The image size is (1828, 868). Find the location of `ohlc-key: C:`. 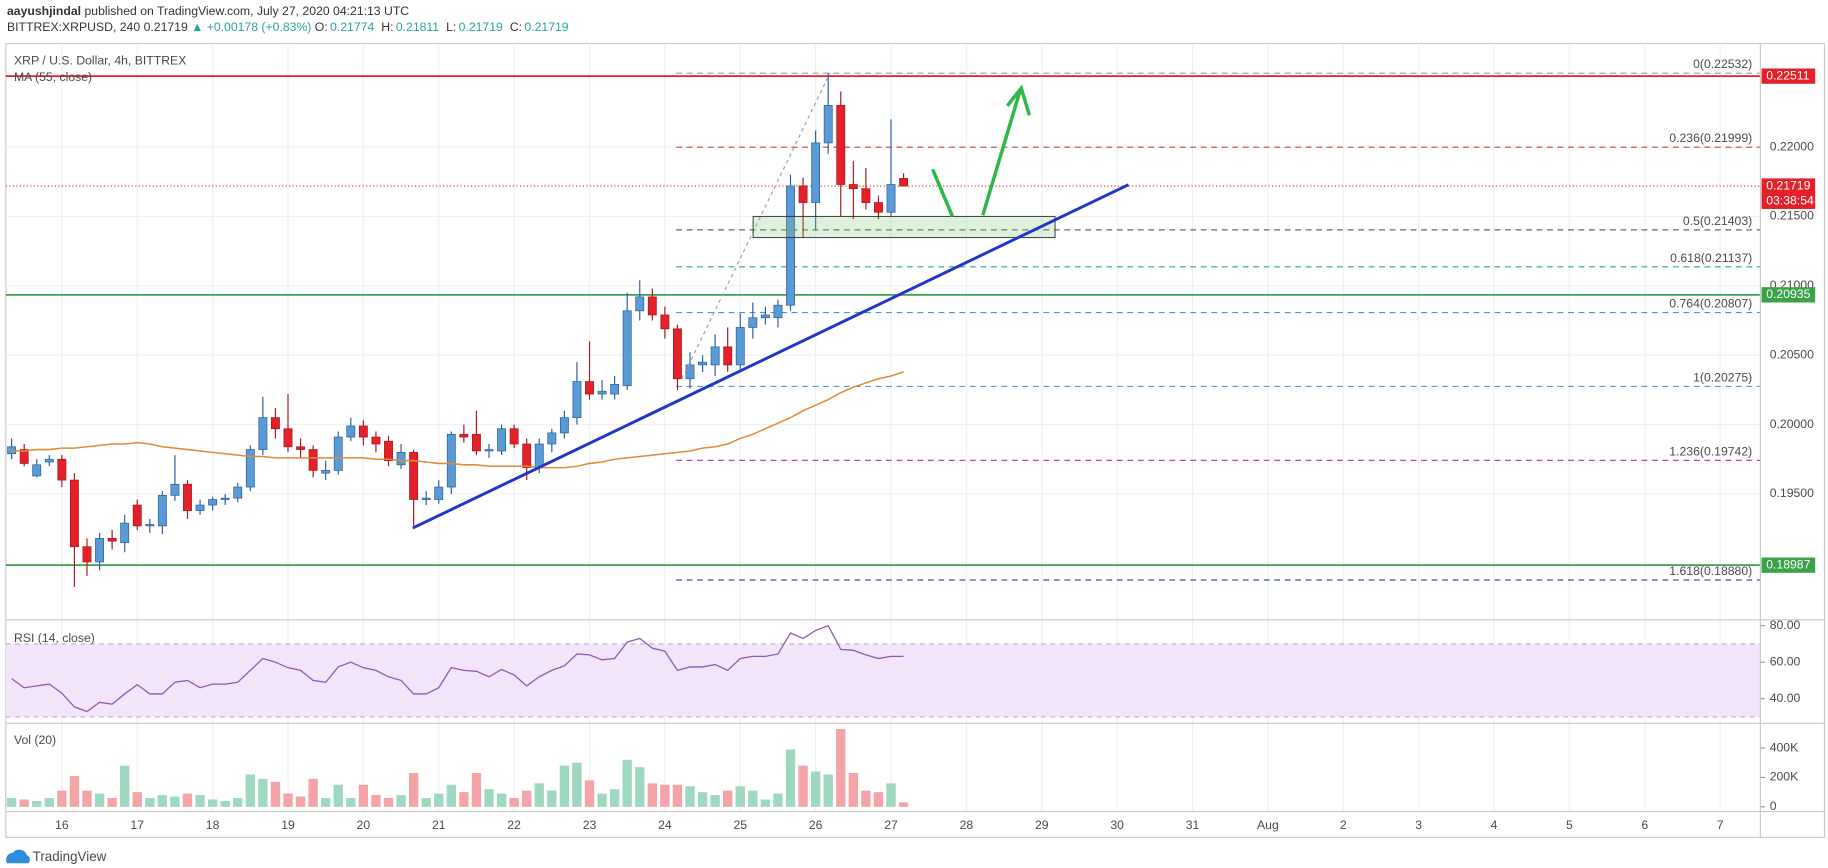

ohlc-key: C: is located at coordinates (516, 27).